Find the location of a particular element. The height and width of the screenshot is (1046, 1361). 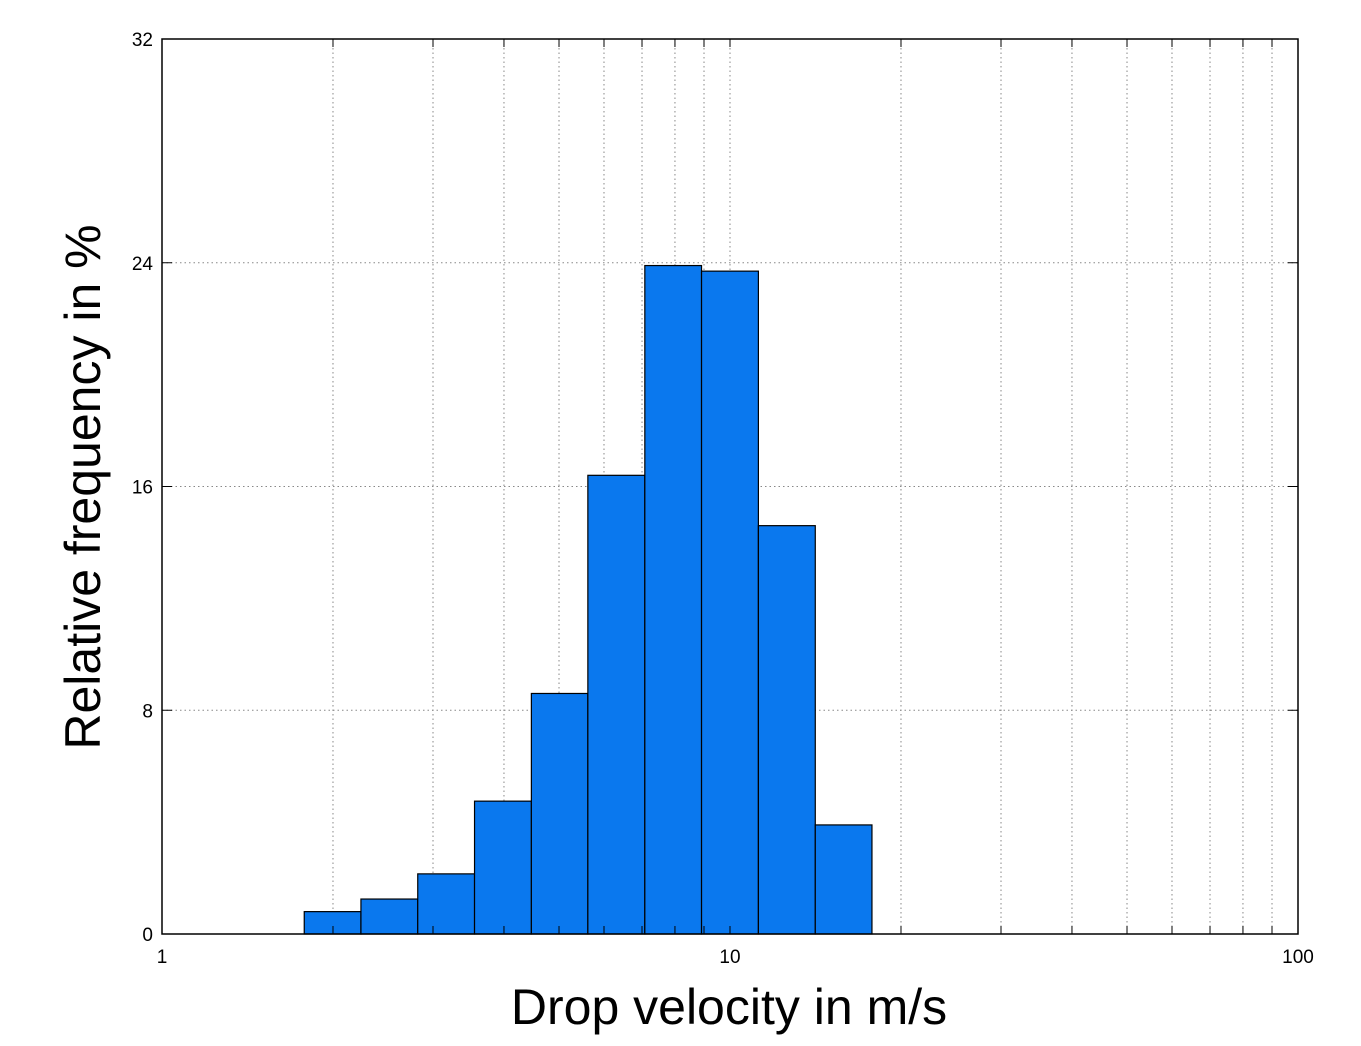

x-tick-labels: 1 10 100 is located at coordinates (735, 957).